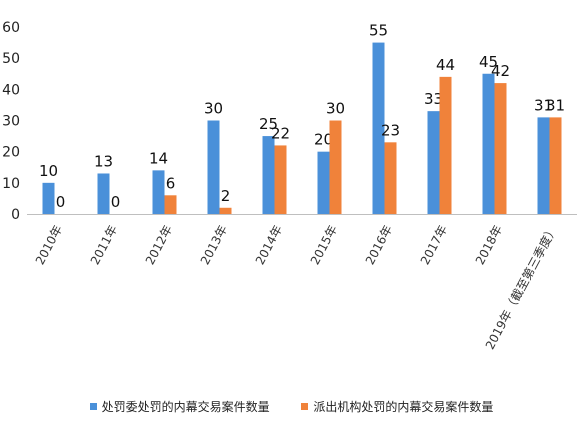 Image resolution: width=583 pixels, height=428 pixels. What do you see at coordinates (433, 99) in the screenshot?
I see `data-label-series-1: 33` at bounding box center [433, 99].